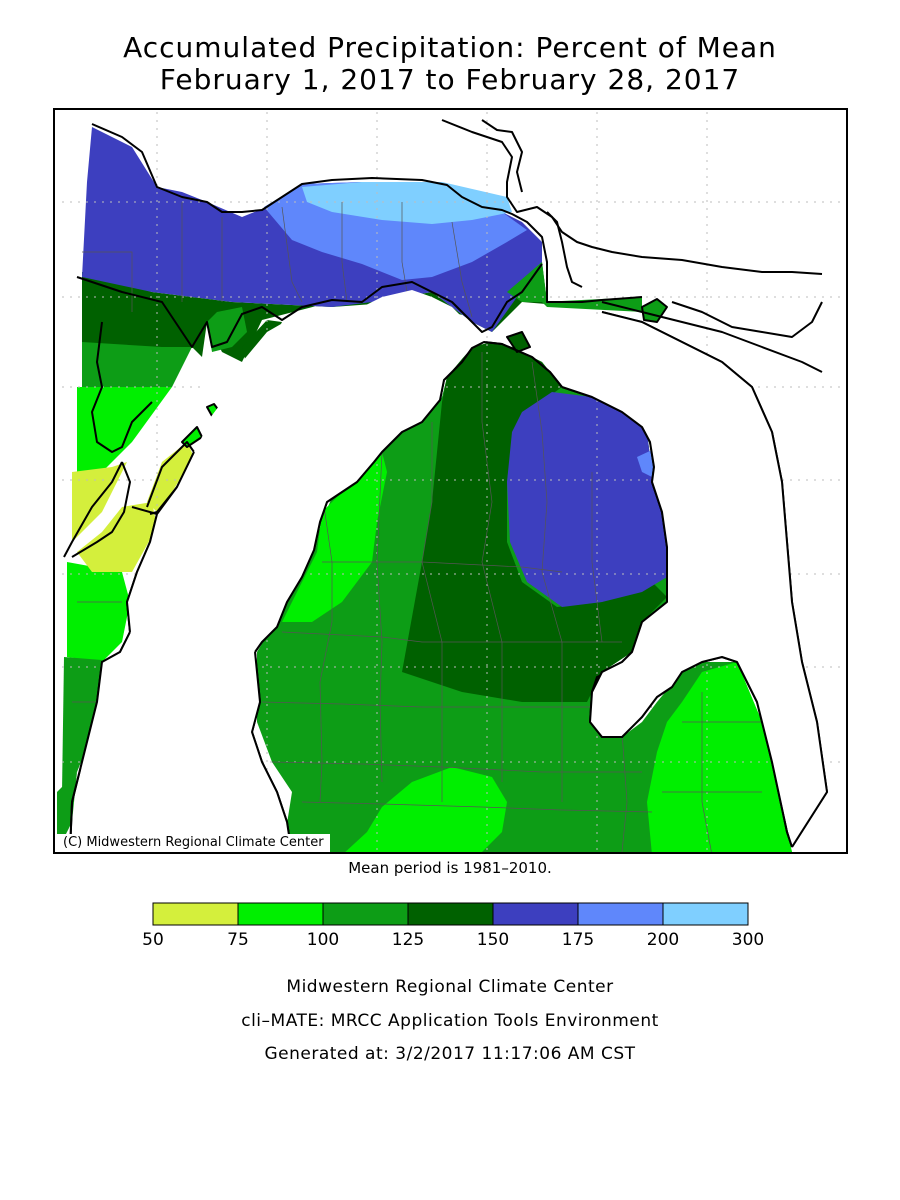  What do you see at coordinates (323, 940) in the screenshot?
I see `legend-tick-label: 100` at bounding box center [323, 940].